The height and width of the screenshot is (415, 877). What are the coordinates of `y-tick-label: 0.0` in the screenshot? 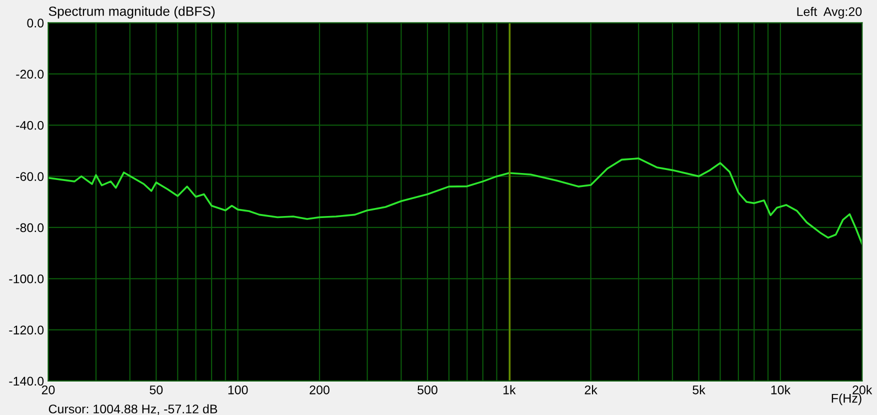 It's located at (35, 23).